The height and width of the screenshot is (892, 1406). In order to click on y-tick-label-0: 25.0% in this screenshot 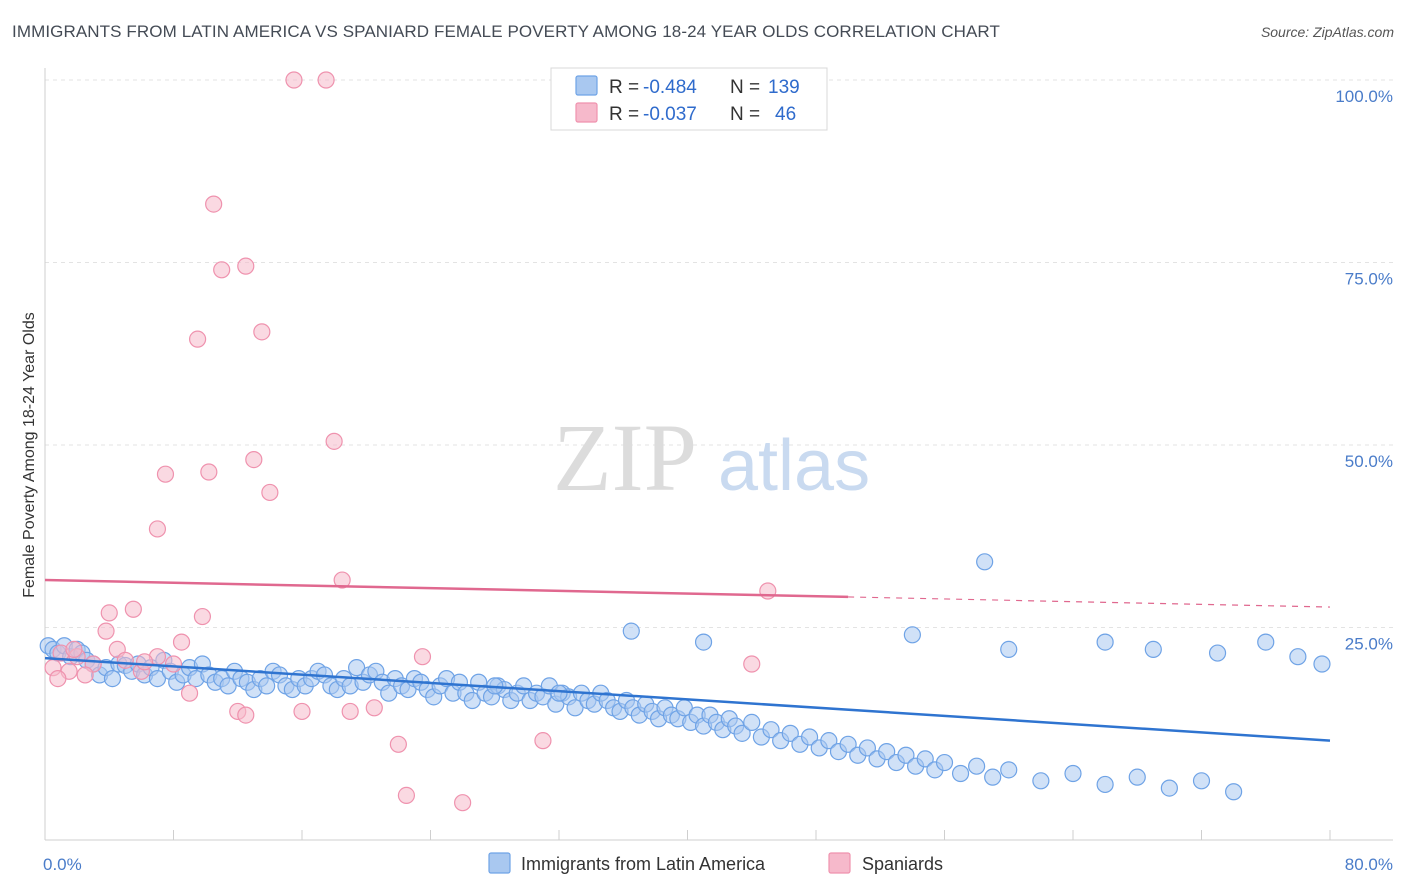, I will do `click(1369, 644)`.